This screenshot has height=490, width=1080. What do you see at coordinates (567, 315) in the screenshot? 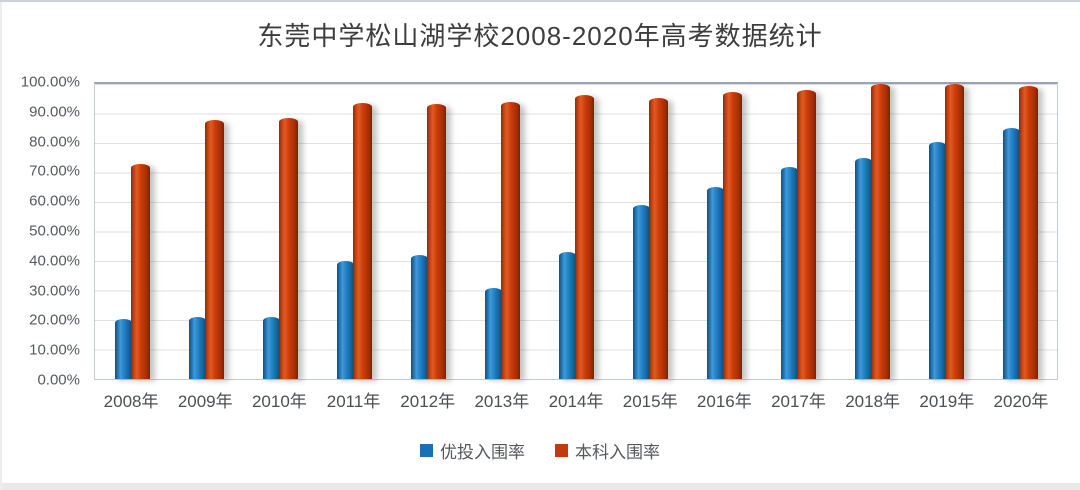
I see `bar-优投入围率-2014年` at bounding box center [567, 315].